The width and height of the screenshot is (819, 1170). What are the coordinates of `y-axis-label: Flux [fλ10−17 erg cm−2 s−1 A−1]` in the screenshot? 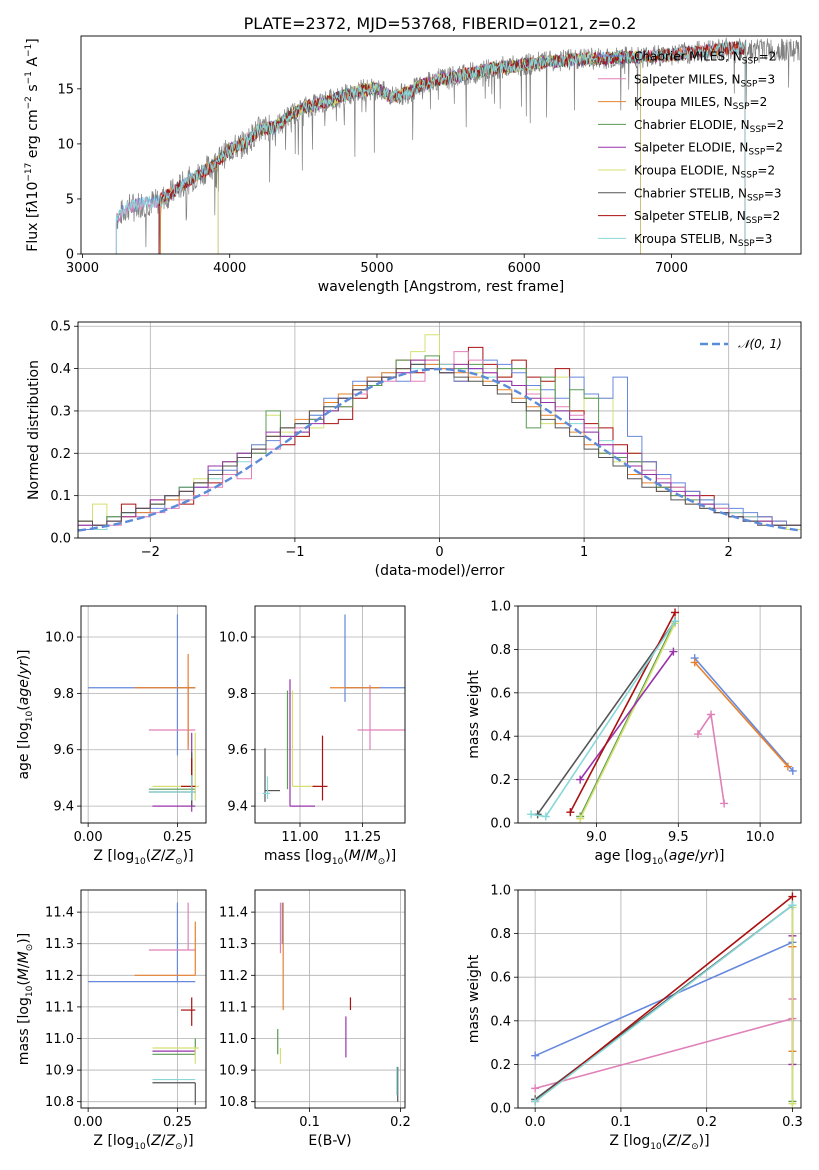 It's located at (32, 144).